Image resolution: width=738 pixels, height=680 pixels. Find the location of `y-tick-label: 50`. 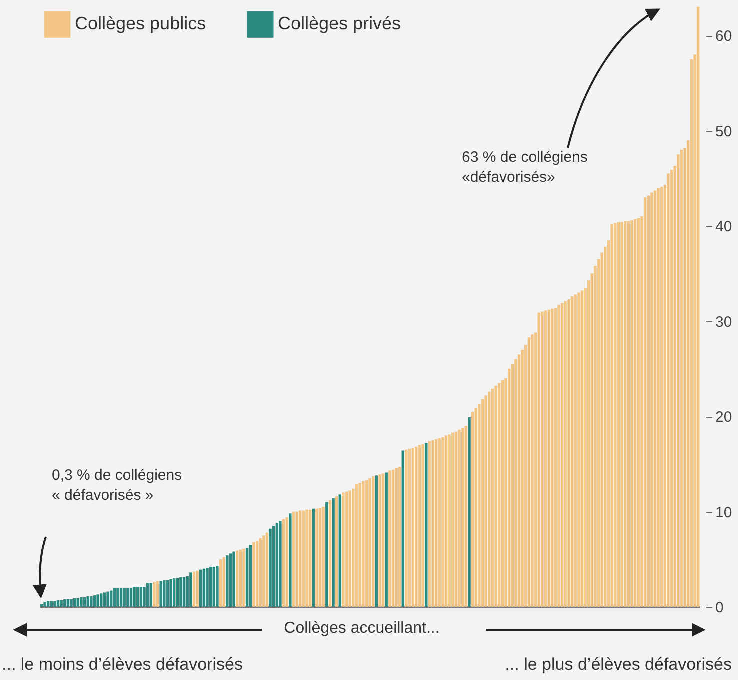

y-tick-label: 50 is located at coordinates (724, 131).